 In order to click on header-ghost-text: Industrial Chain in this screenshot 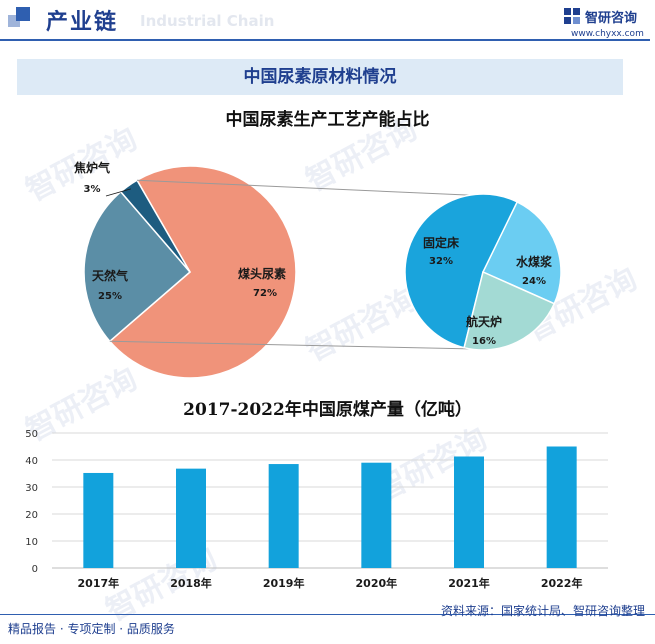, I will do `click(207, 21)`.